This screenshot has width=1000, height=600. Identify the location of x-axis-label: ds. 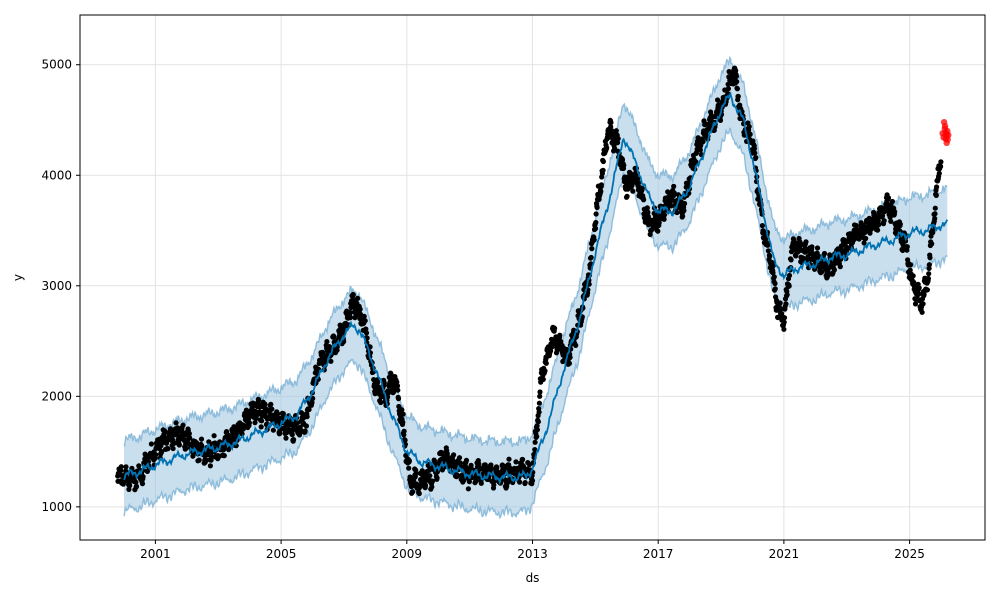
(533, 578).